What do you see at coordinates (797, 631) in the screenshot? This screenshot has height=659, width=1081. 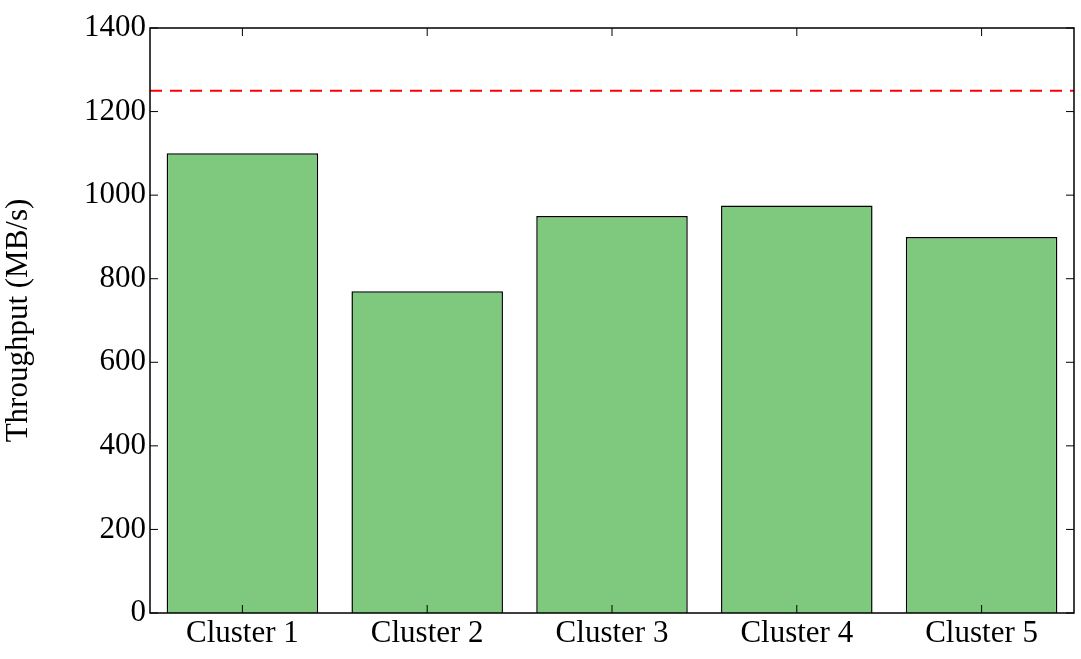 I see `x-tick-label: Cluster 4` at bounding box center [797, 631].